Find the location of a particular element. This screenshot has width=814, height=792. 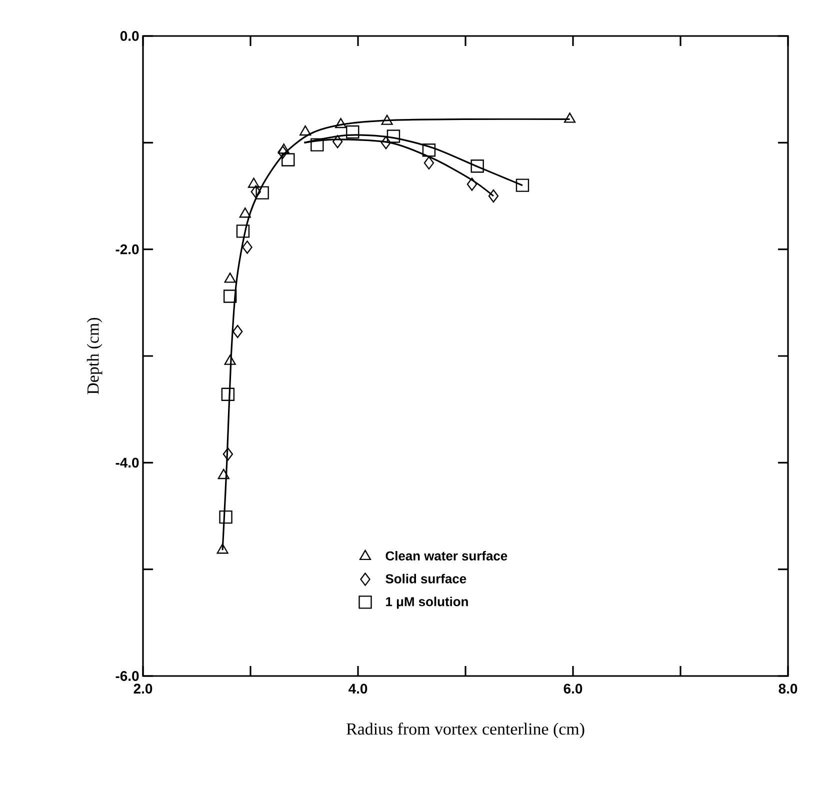

y-tick-label: -6.0 is located at coordinates (127, 676).